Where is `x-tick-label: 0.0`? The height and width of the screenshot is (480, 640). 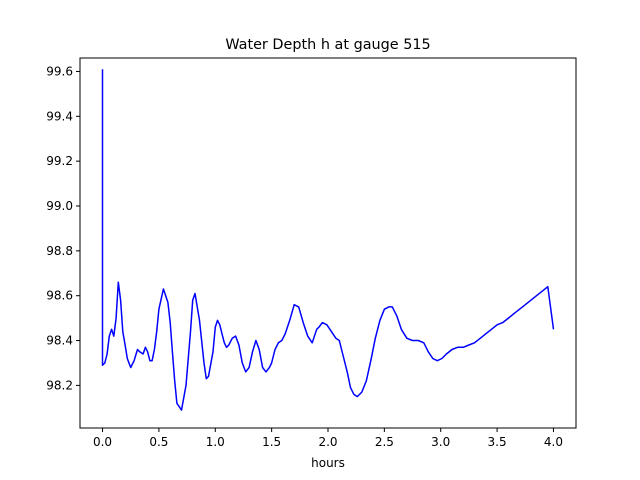
x-tick-label: 0.0 is located at coordinates (102, 442).